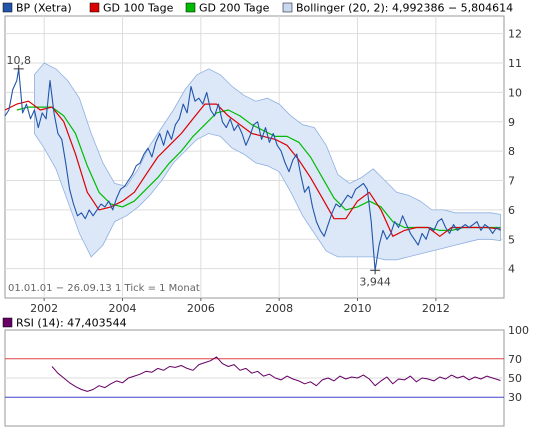 The height and width of the screenshot is (431, 545). What do you see at coordinates (511, 239) in the screenshot?
I see `y-tick-label-5: 5` at bounding box center [511, 239].